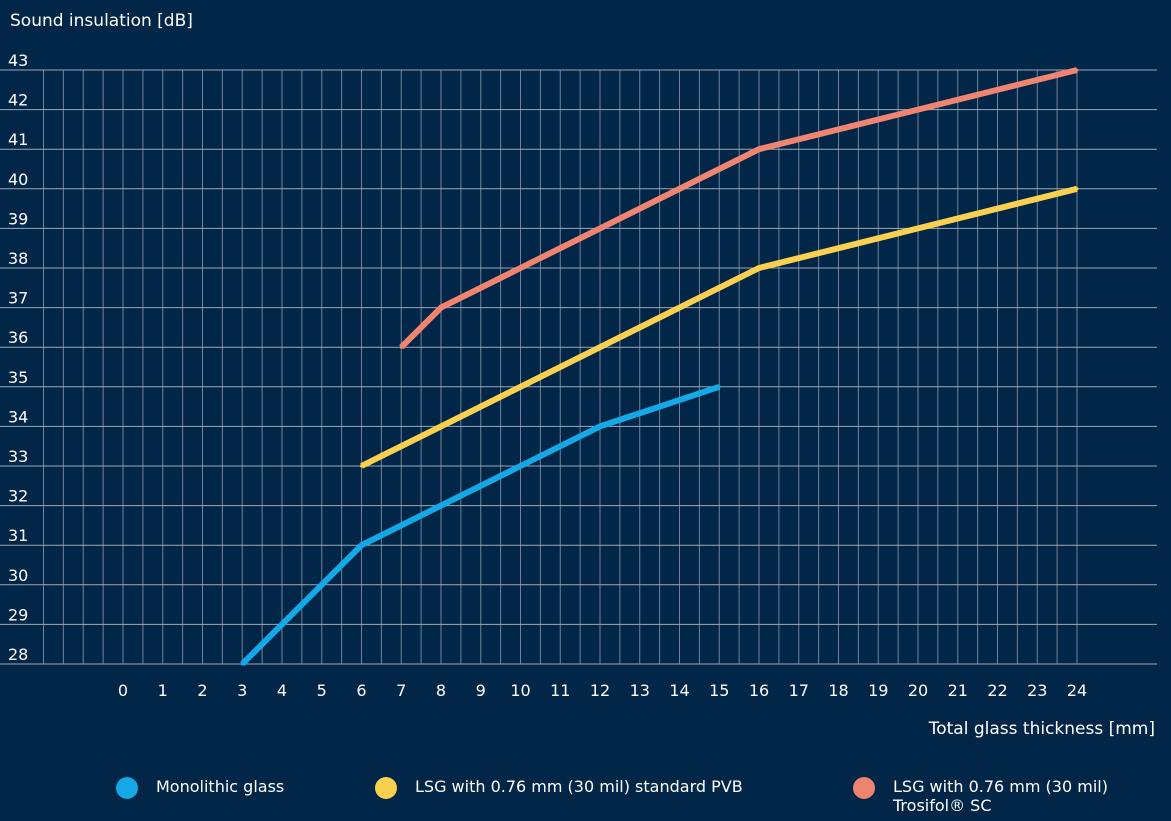 This screenshot has width=1171, height=821. Describe the element at coordinates (220, 786) in the screenshot. I see `legend-label-monolithic: Monolithic glass` at that location.